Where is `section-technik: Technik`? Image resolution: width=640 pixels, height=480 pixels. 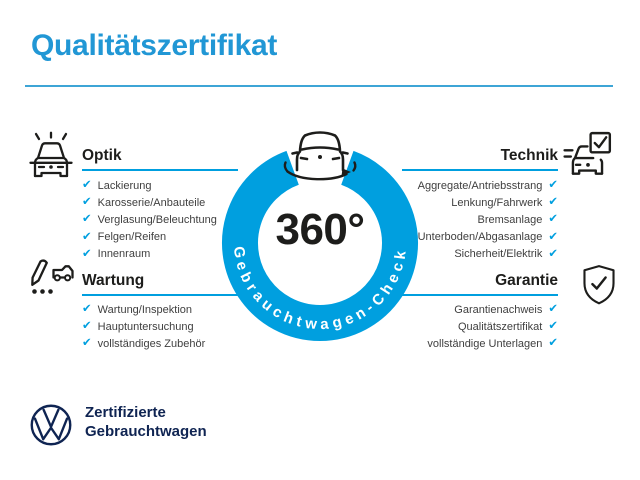
section-technik: Technik is located at coordinates (480, 159).